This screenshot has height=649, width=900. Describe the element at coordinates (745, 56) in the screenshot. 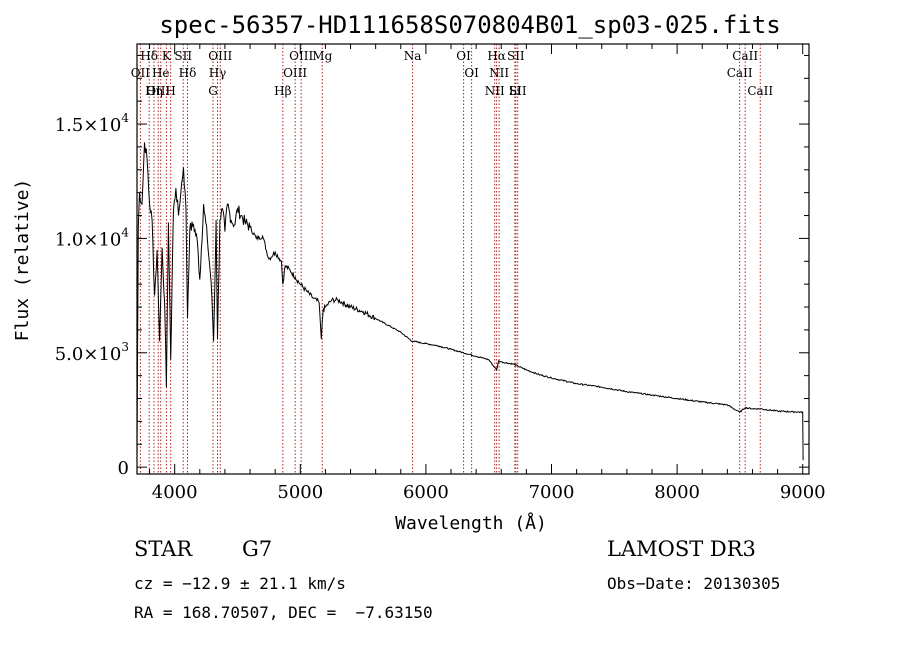

I see `line-label-25: CaII` at that location.